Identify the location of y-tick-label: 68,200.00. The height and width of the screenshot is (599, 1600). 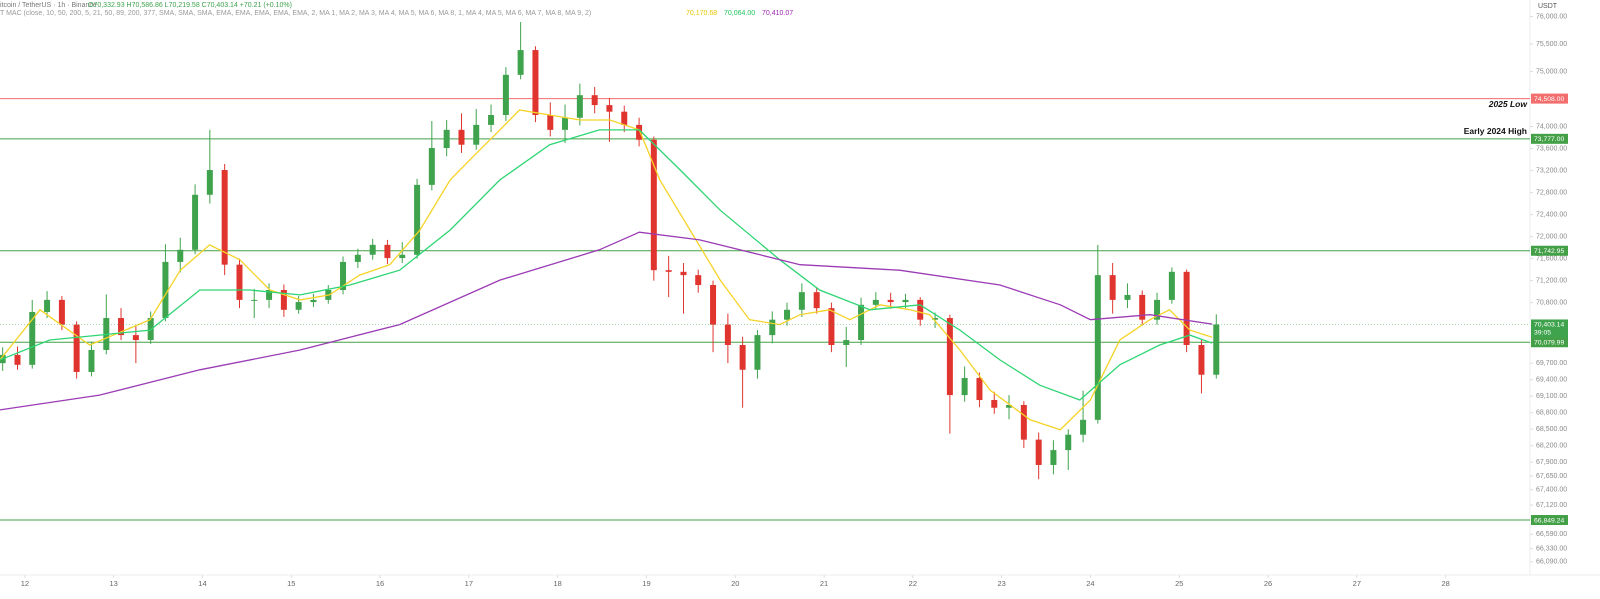
(1551, 446).